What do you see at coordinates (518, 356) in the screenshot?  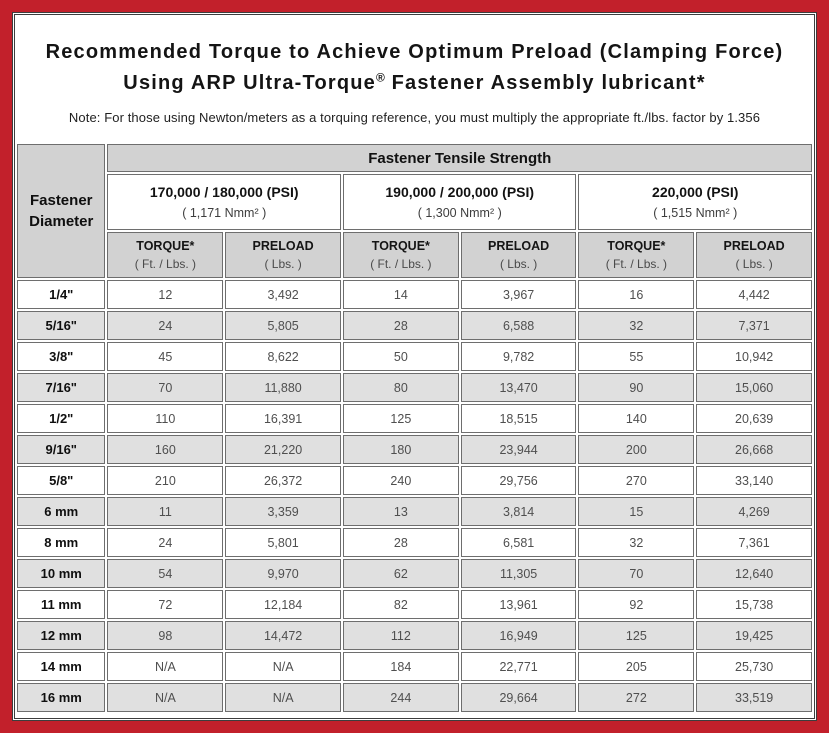 I see `preload-190-cell: 9,782` at bounding box center [518, 356].